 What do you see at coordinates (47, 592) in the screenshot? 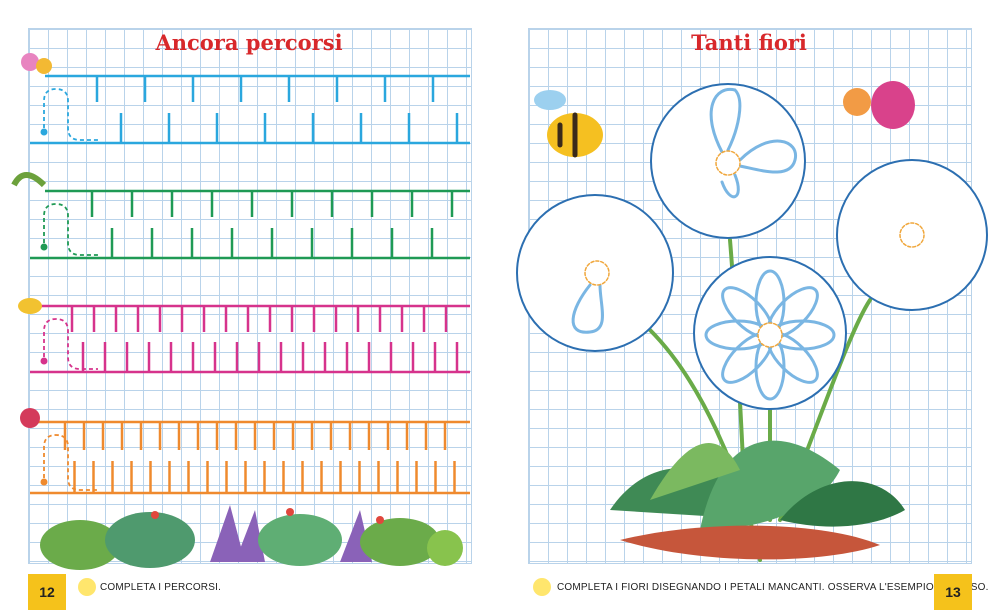
I see `page-number: 12` at bounding box center [47, 592].